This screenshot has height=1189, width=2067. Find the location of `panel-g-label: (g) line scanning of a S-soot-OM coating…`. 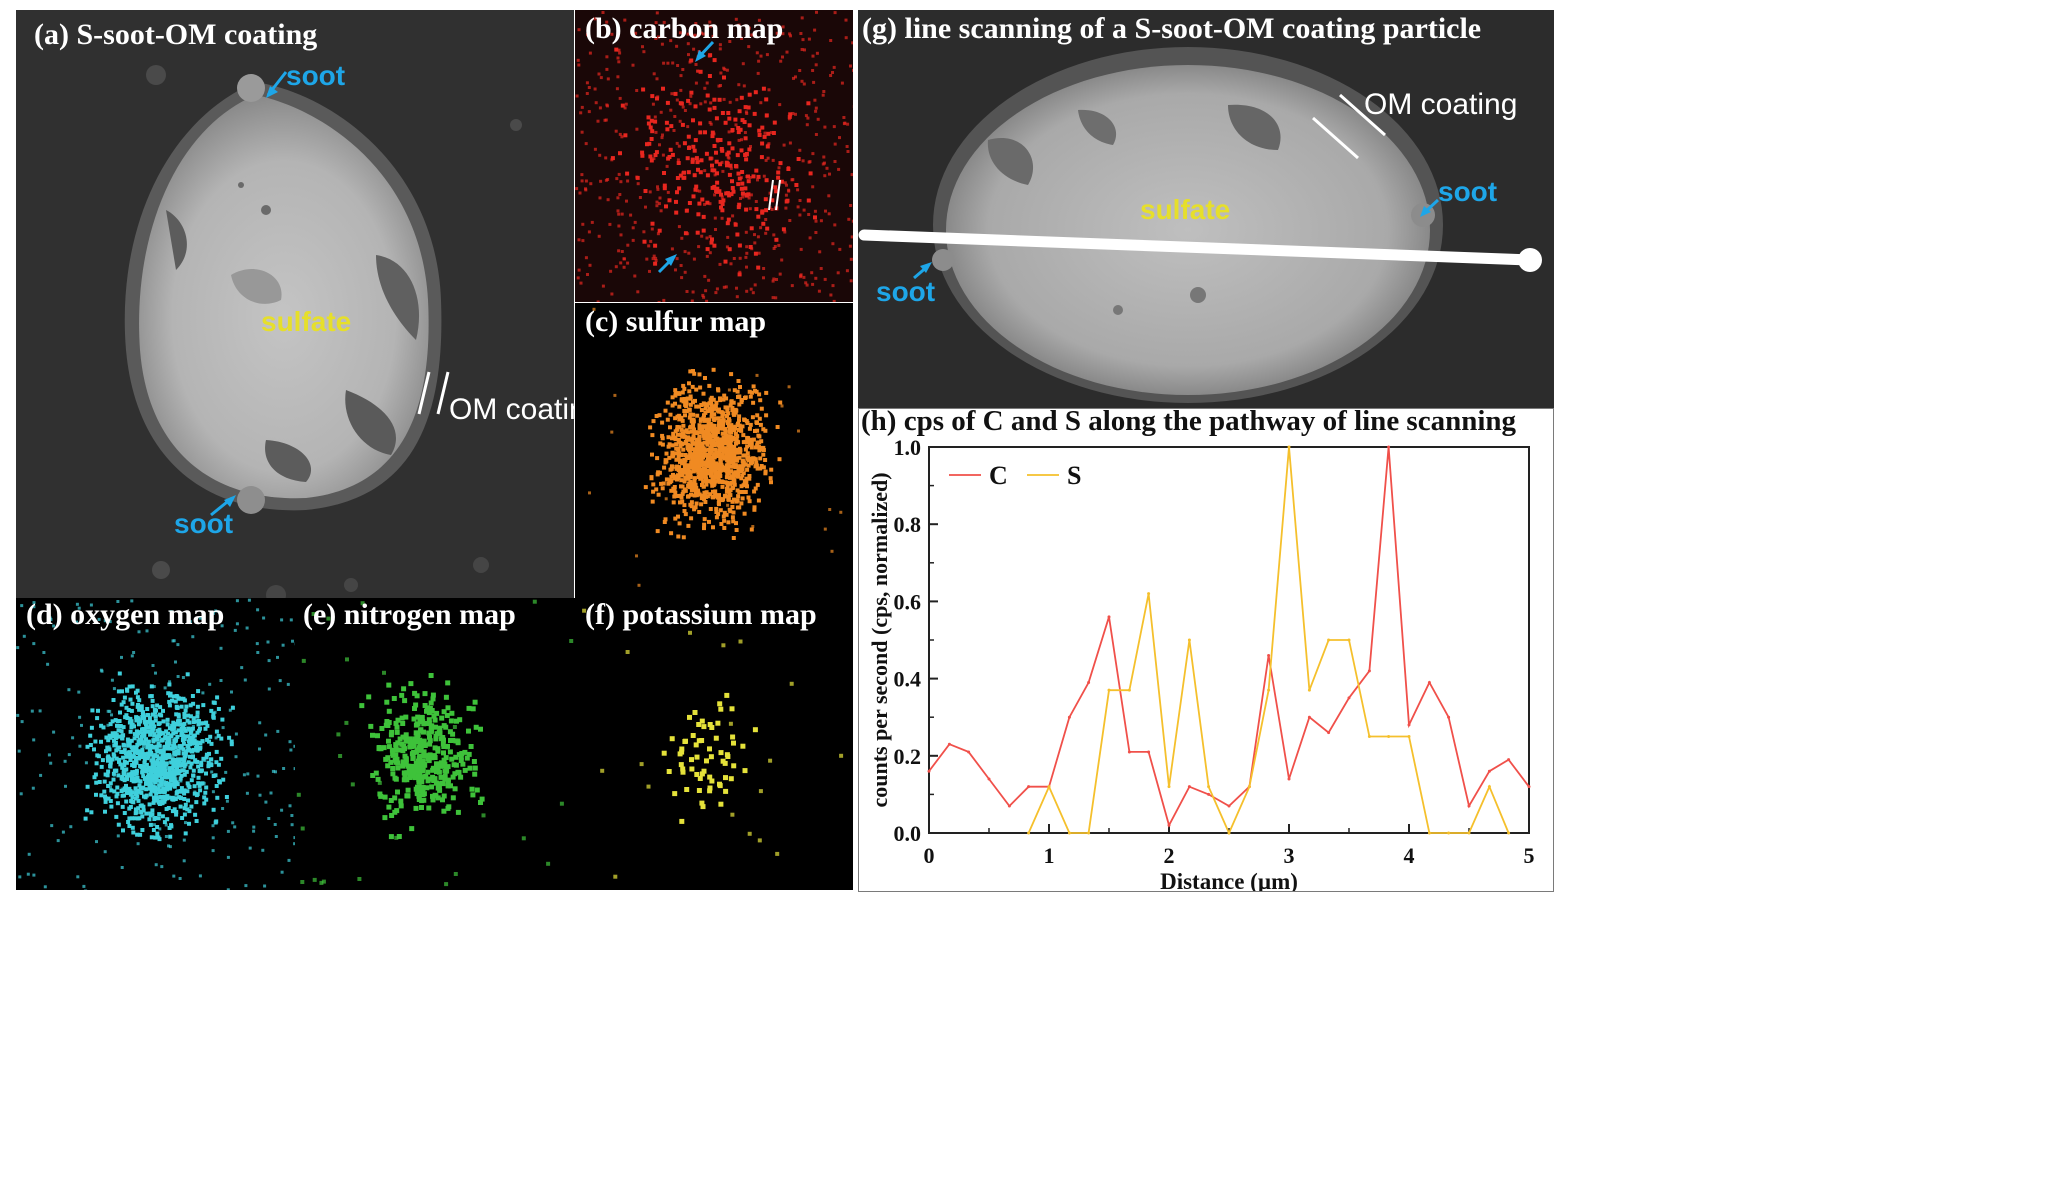

panel-g-label: (g) line scanning of a S-soot-OM coating… is located at coordinates (1172, 28).